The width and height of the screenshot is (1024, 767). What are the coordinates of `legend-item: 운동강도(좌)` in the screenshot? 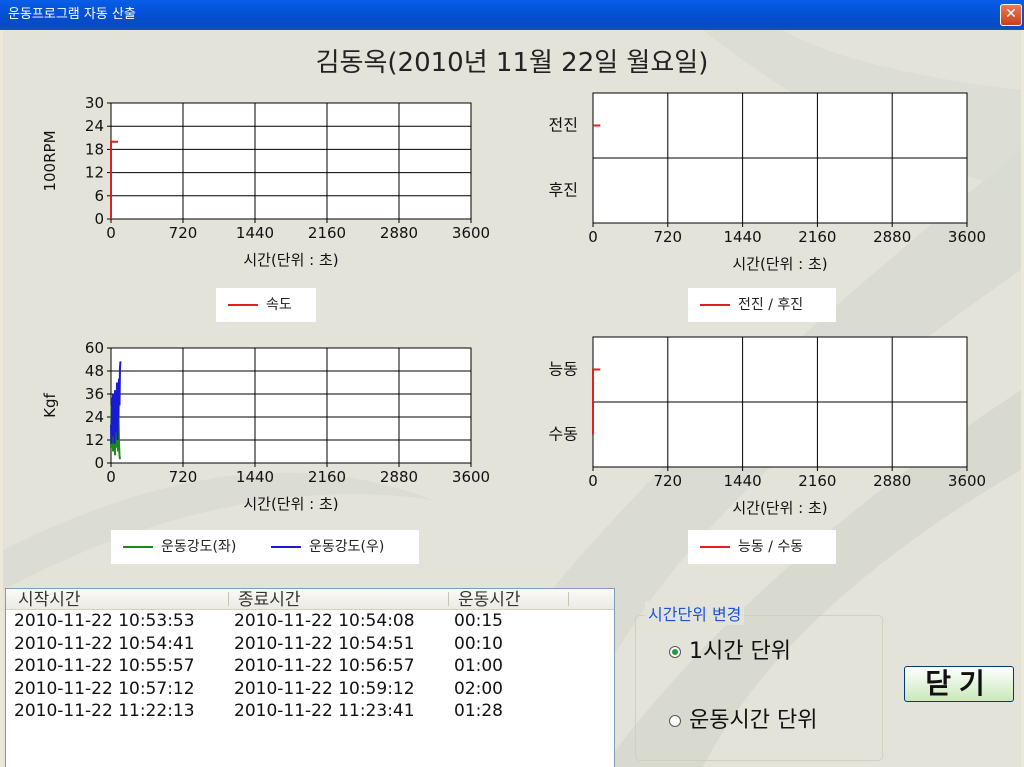 It's located at (179, 547).